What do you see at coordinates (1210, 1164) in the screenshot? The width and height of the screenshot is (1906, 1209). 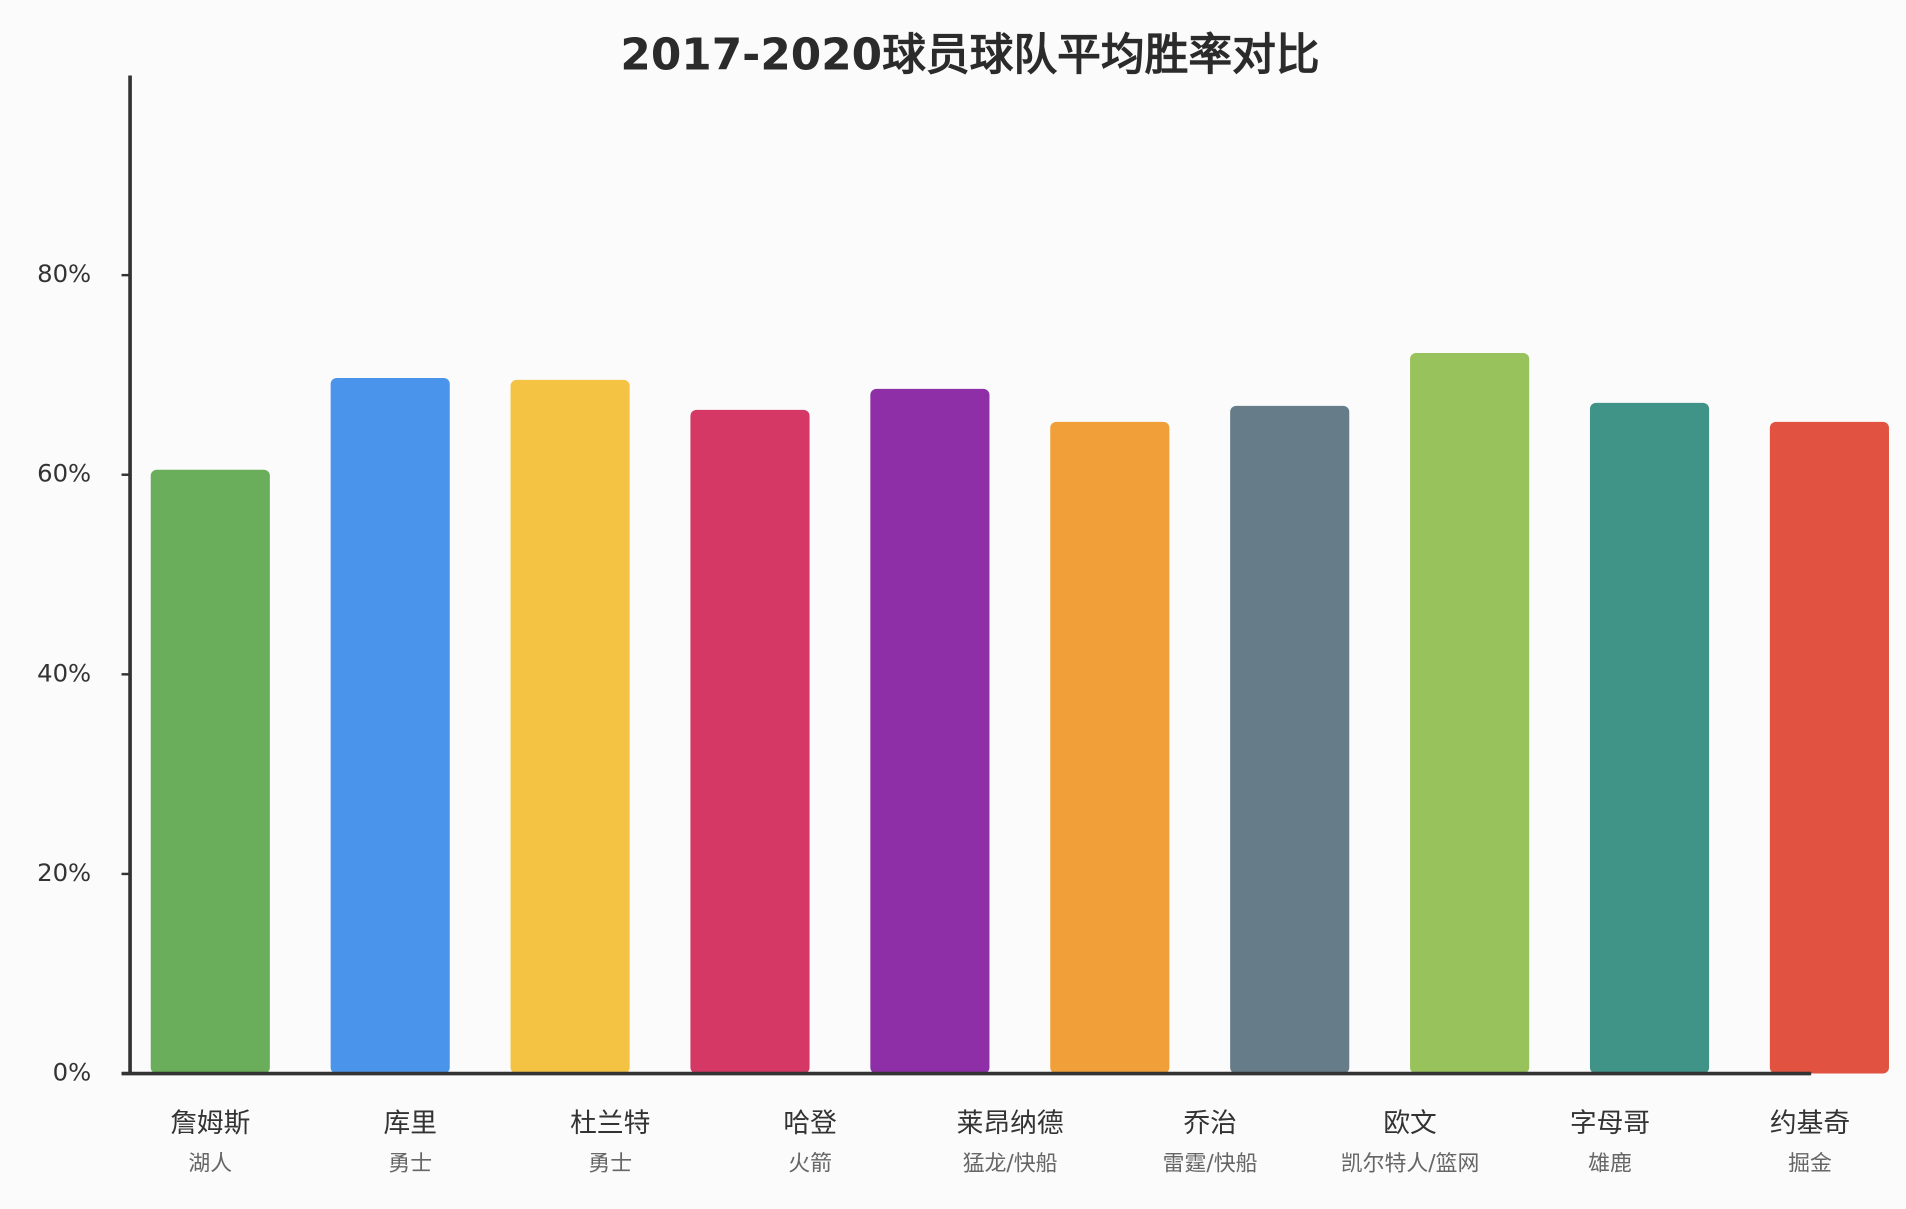 I see `x-tick-sublabel: 雷霆/快船` at bounding box center [1210, 1164].